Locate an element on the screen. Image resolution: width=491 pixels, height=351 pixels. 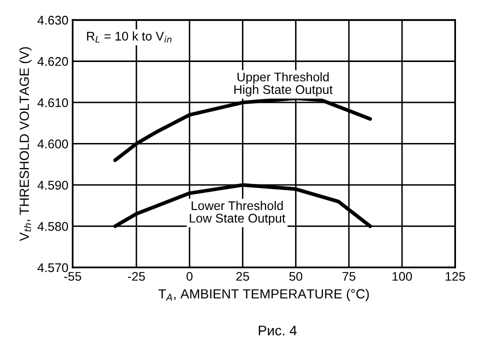
x-tick-label: 25 is located at coordinates (243, 276).